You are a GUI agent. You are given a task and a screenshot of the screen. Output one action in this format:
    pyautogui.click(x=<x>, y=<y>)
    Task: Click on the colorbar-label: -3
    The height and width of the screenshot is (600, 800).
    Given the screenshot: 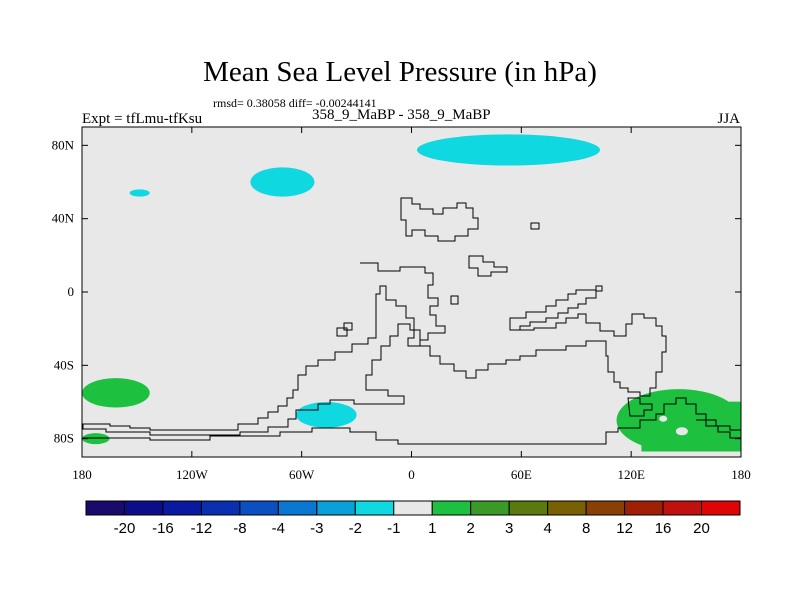 What is the action you would take?
    pyautogui.click(x=316, y=528)
    